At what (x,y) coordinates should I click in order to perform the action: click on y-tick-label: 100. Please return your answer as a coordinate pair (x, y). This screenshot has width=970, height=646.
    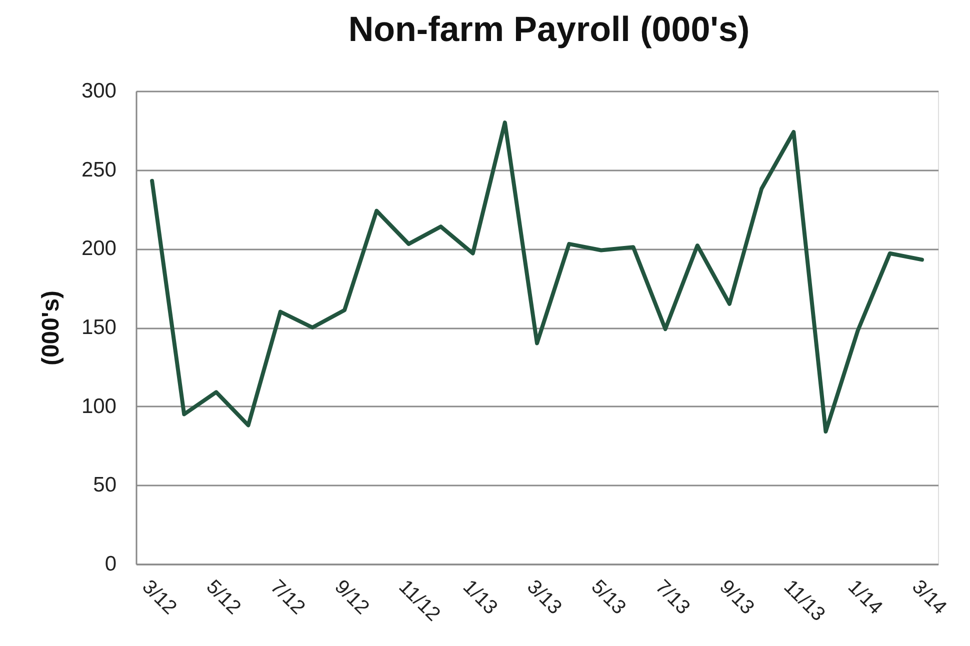
    Looking at the image, I should click on (98, 406).